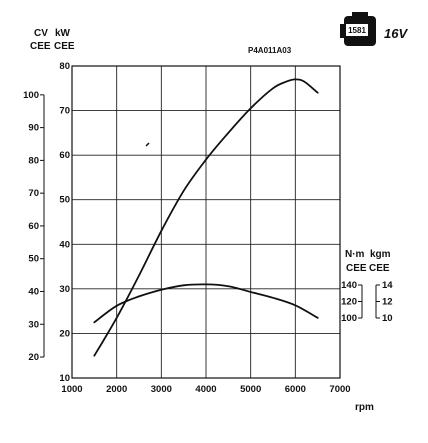 This screenshot has height=443, width=428. What do you see at coordinates (349, 285) in the screenshot?
I see `nm-tick-label: 140` at bounding box center [349, 285].